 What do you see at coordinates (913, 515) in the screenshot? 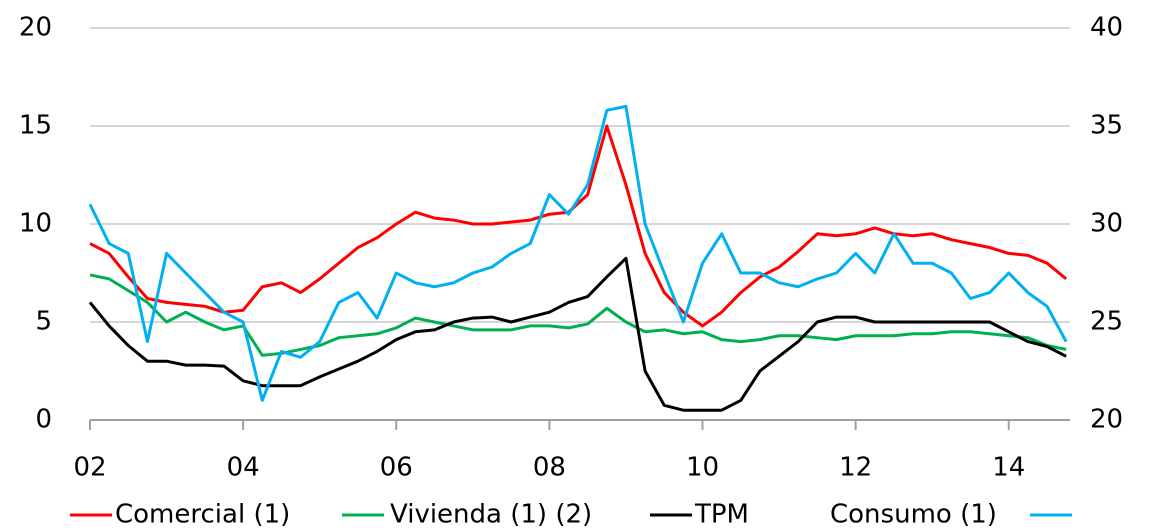
I see `legend-label: Consumo (1)` at bounding box center [913, 515].